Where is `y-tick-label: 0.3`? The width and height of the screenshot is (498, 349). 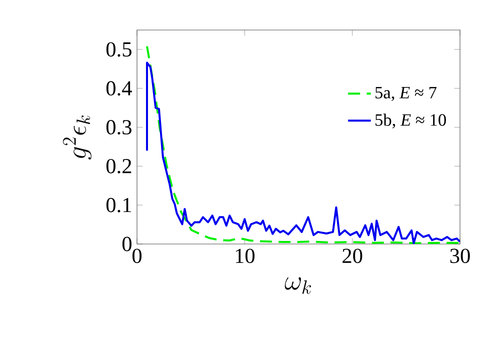 y-tick-label: 0.3 is located at coordinates (119, 127).